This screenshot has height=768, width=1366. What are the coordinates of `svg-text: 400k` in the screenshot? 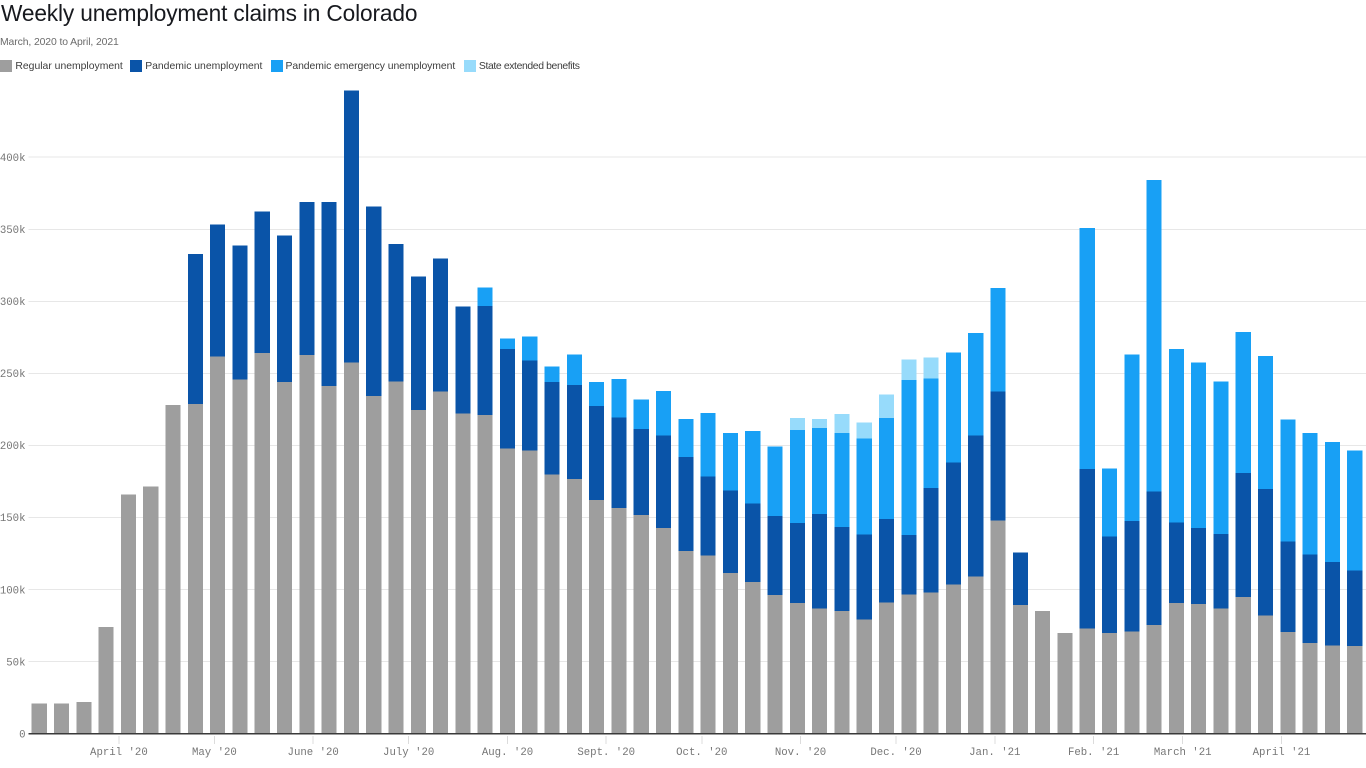 It's located at (13, 159).